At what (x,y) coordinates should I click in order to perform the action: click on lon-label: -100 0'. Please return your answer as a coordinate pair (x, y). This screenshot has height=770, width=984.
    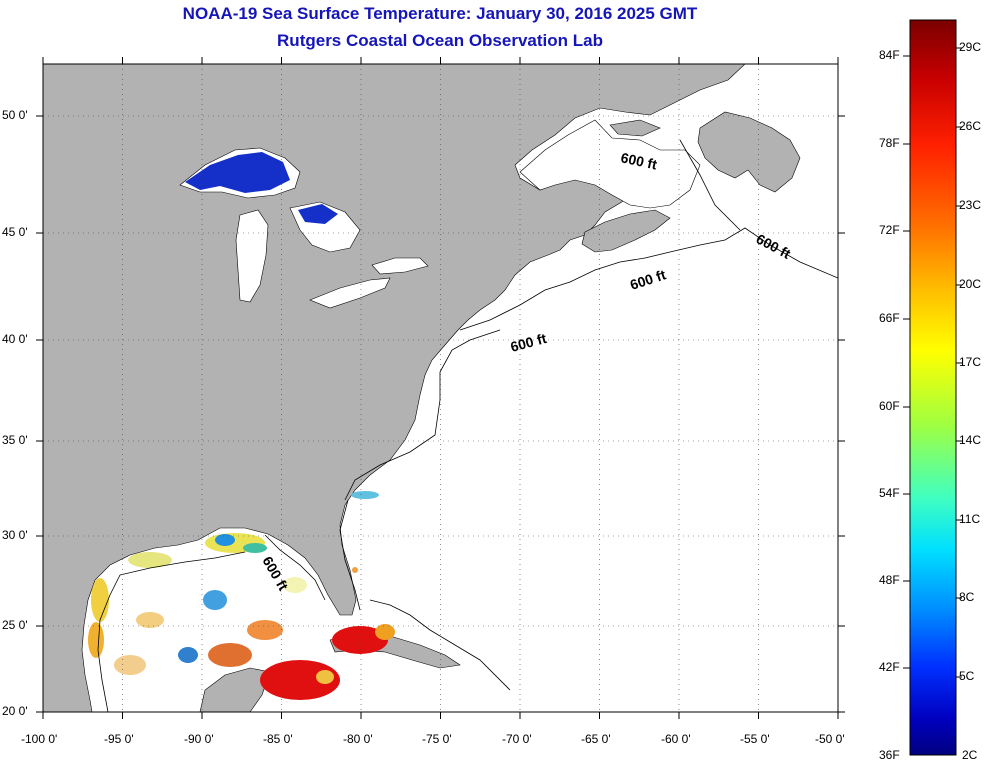
    Looking at the image, I should click on (39, 739).